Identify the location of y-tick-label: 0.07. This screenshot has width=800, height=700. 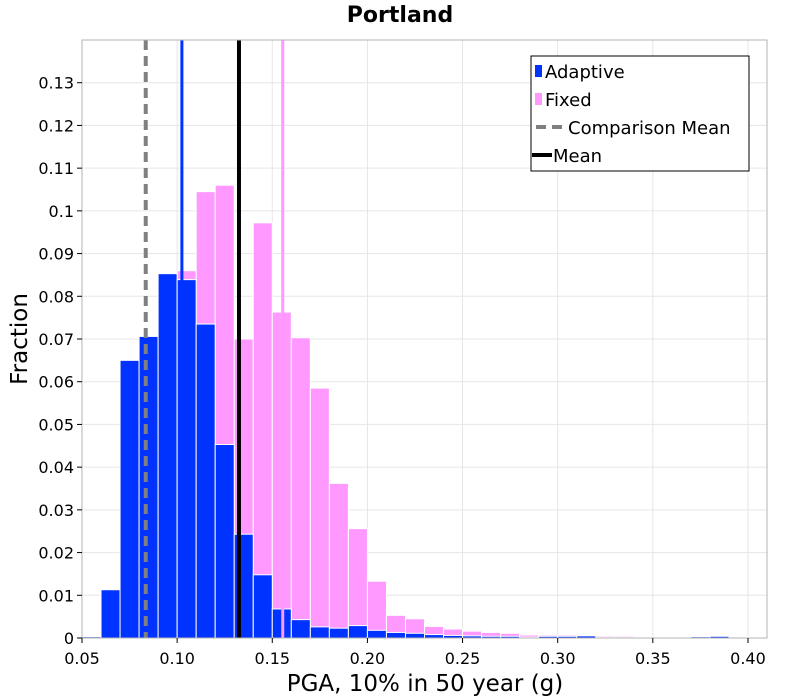
(56, 339).